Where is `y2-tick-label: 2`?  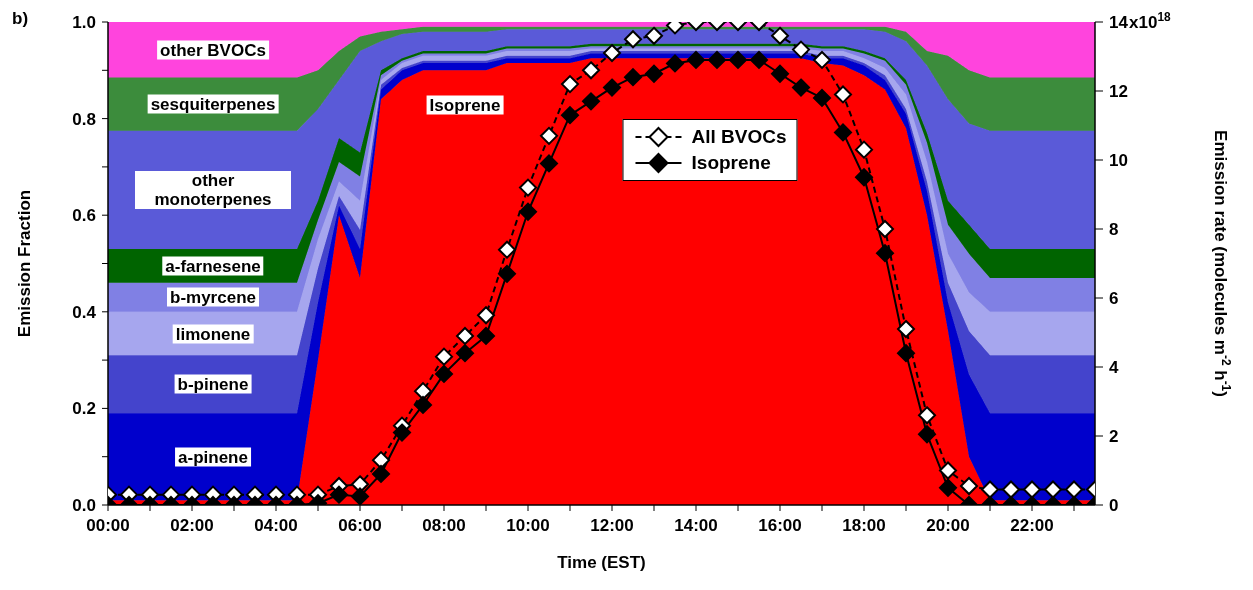 y2-tick-label: 2 is located at coordinates (1114, 436).